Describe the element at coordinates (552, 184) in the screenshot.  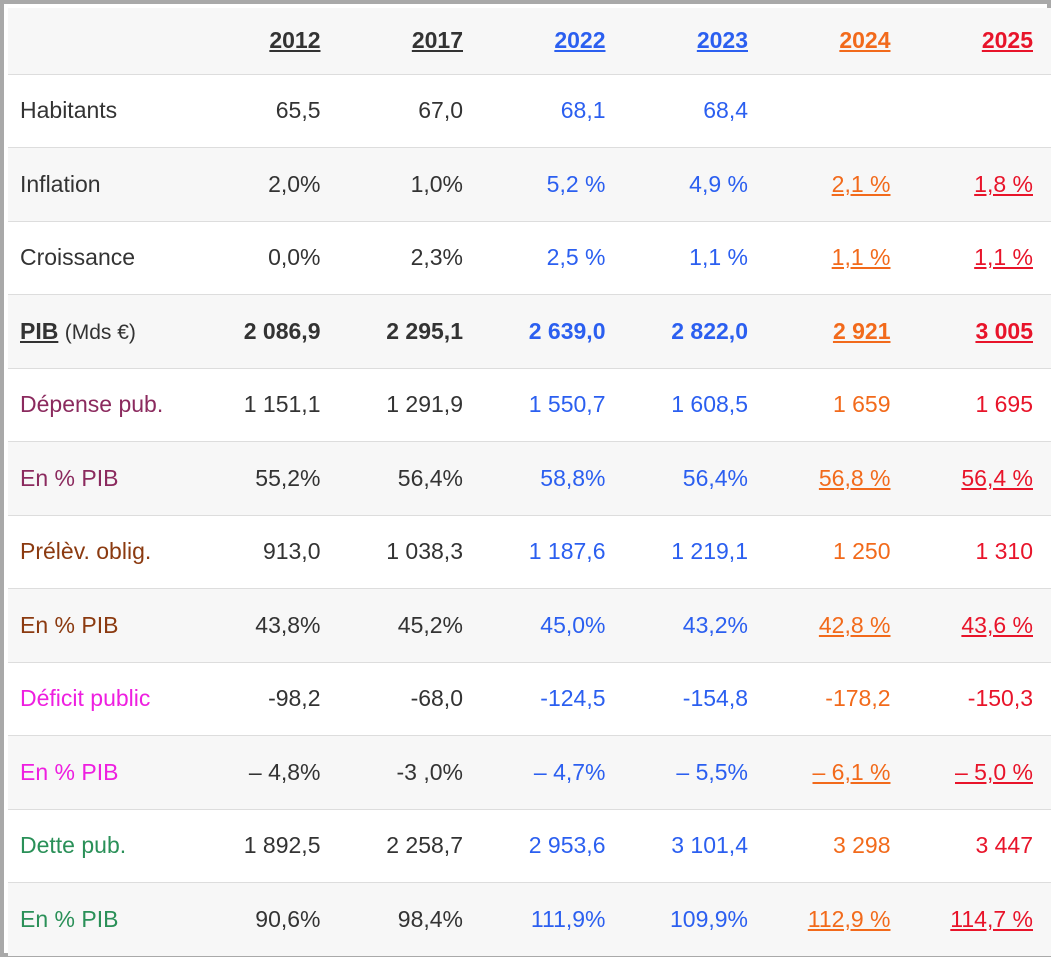
I see `table-cell: 5,2 %` at that location.